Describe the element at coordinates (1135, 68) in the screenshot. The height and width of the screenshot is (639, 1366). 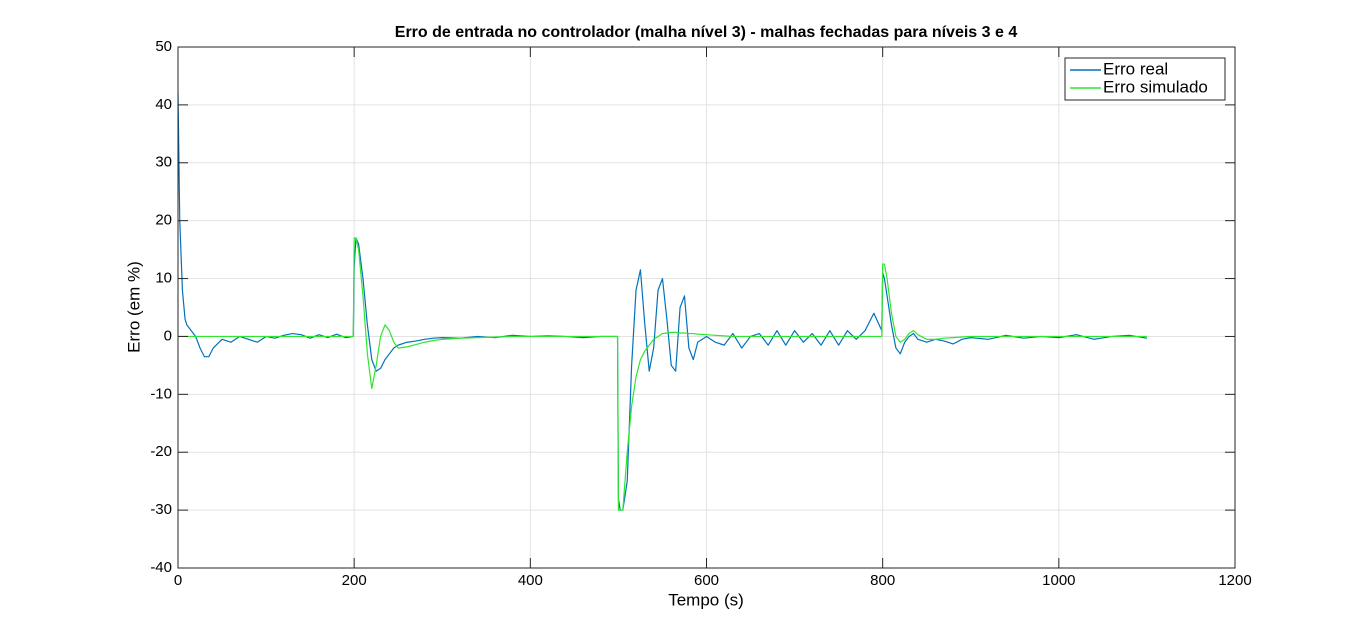
I see `legend-label: Erro real` at that location.